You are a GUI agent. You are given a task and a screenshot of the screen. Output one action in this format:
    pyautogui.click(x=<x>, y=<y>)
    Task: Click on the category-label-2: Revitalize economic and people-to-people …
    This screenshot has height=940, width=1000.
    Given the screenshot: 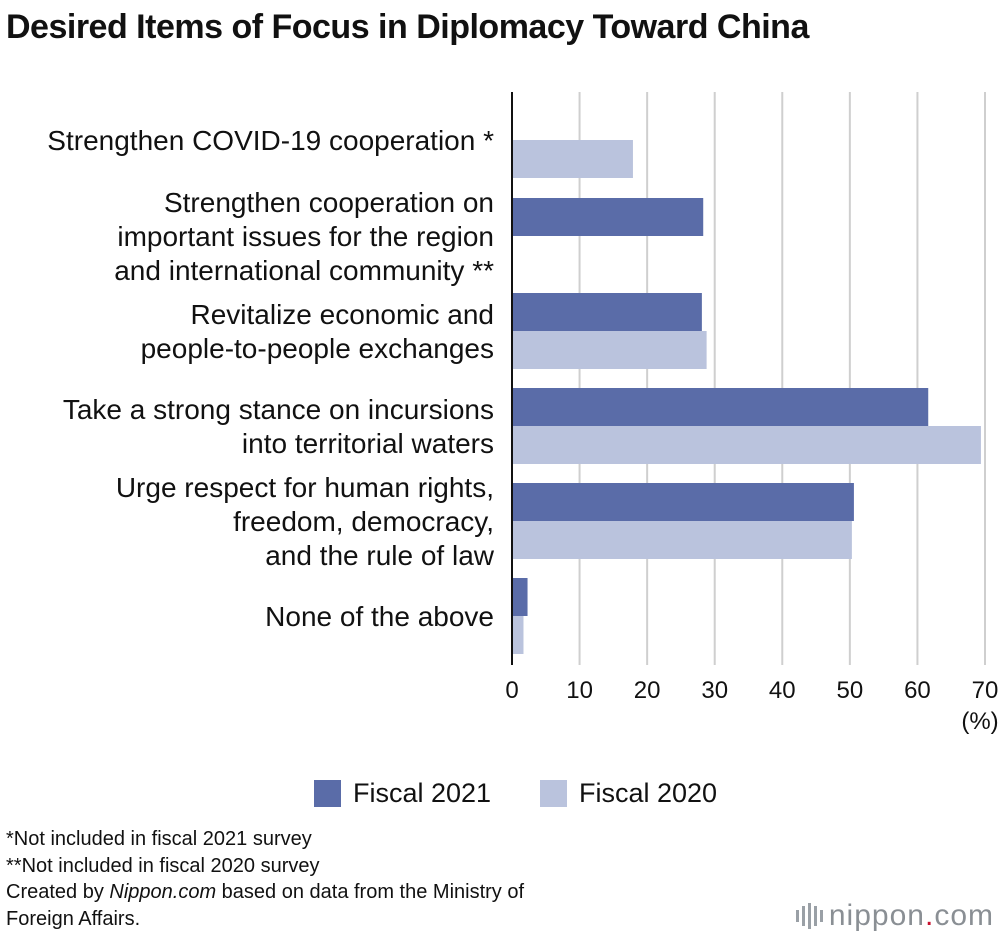 What is the action you would take?
    pyautogui.click(x=317, y=331)
    